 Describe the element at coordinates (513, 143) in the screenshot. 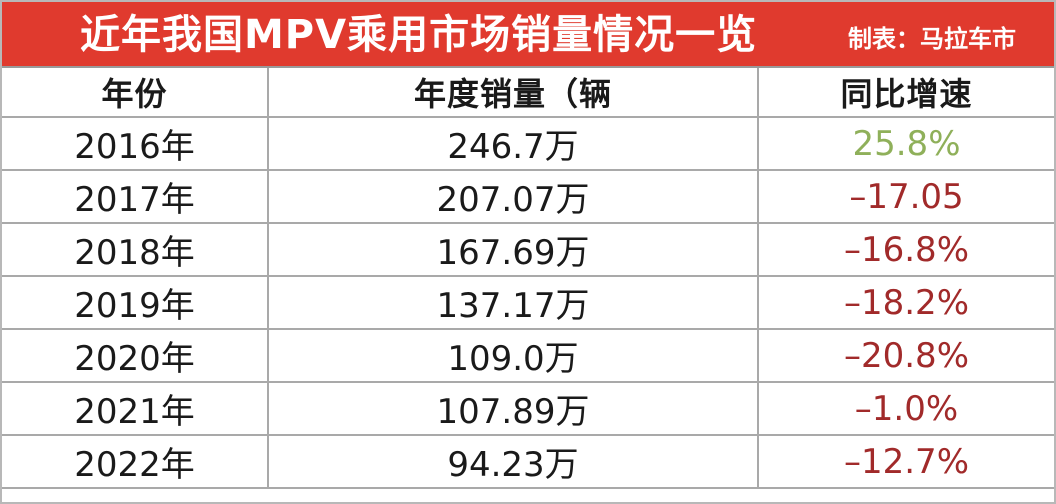

I see `sales-cell: 246.7万` at that location.